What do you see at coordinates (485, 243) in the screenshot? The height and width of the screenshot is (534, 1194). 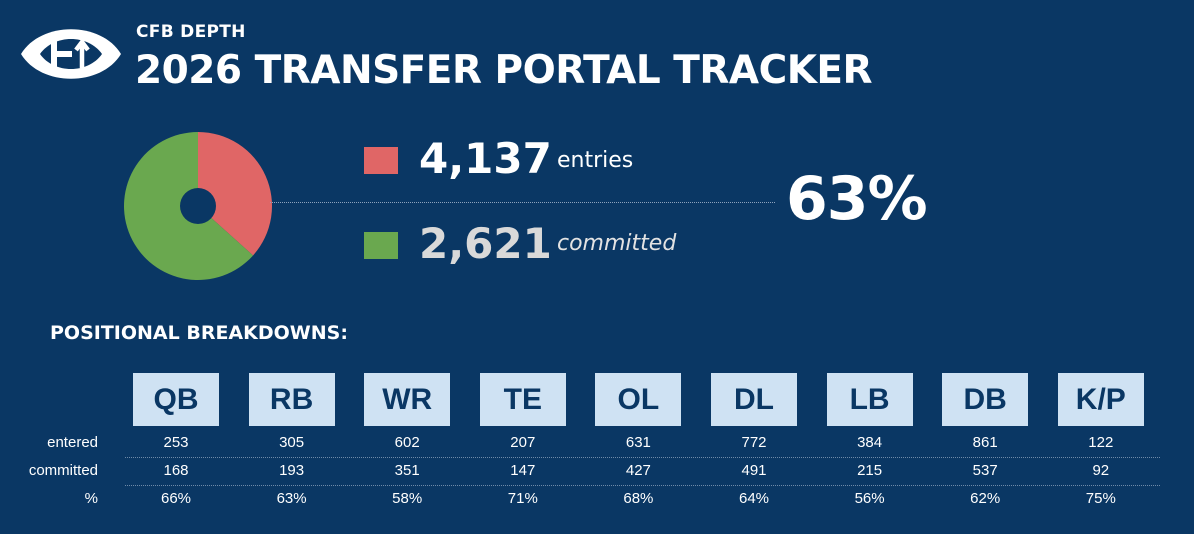 I see `committed-count: 2,621` at bounding box center [485, 243].